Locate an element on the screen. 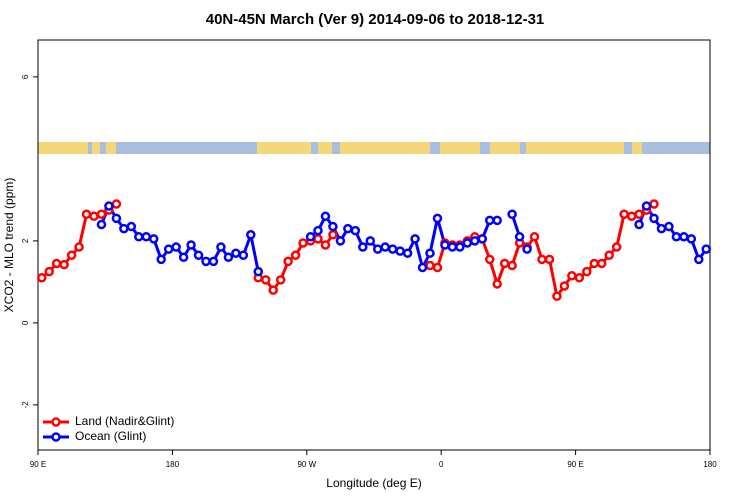  y-tick-label: 2 is located at coordinates (25, 240).